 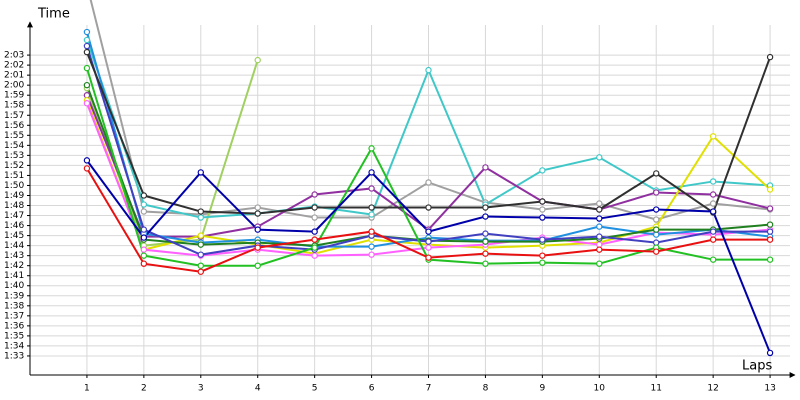 I want to click on y-tick-label: 1:51, so click(x=14, y=176).